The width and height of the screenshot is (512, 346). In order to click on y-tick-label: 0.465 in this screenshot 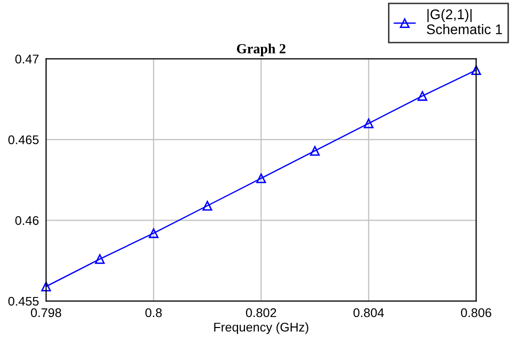, I will do `click(23, 139)`.